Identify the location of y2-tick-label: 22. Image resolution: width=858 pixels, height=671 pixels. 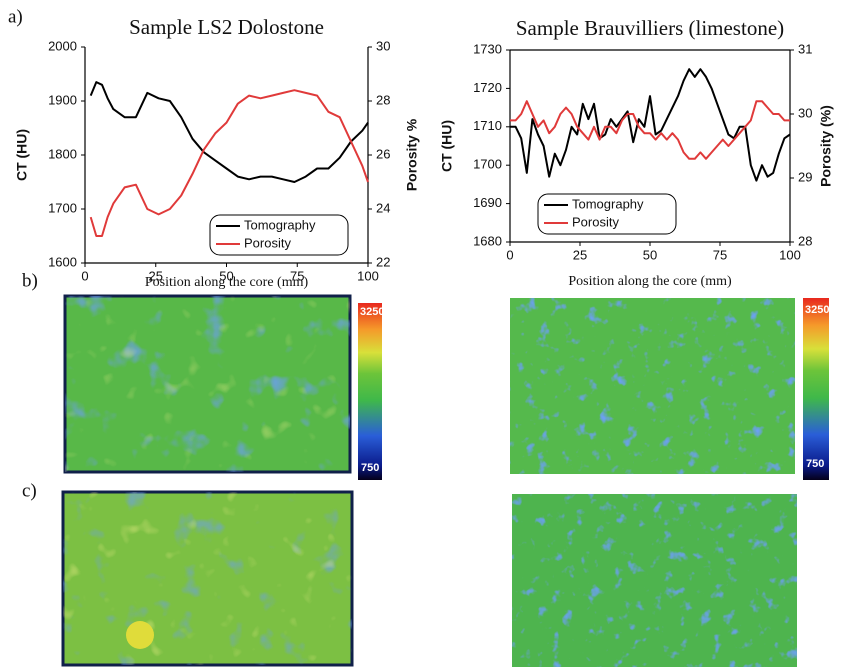
(383, 261).